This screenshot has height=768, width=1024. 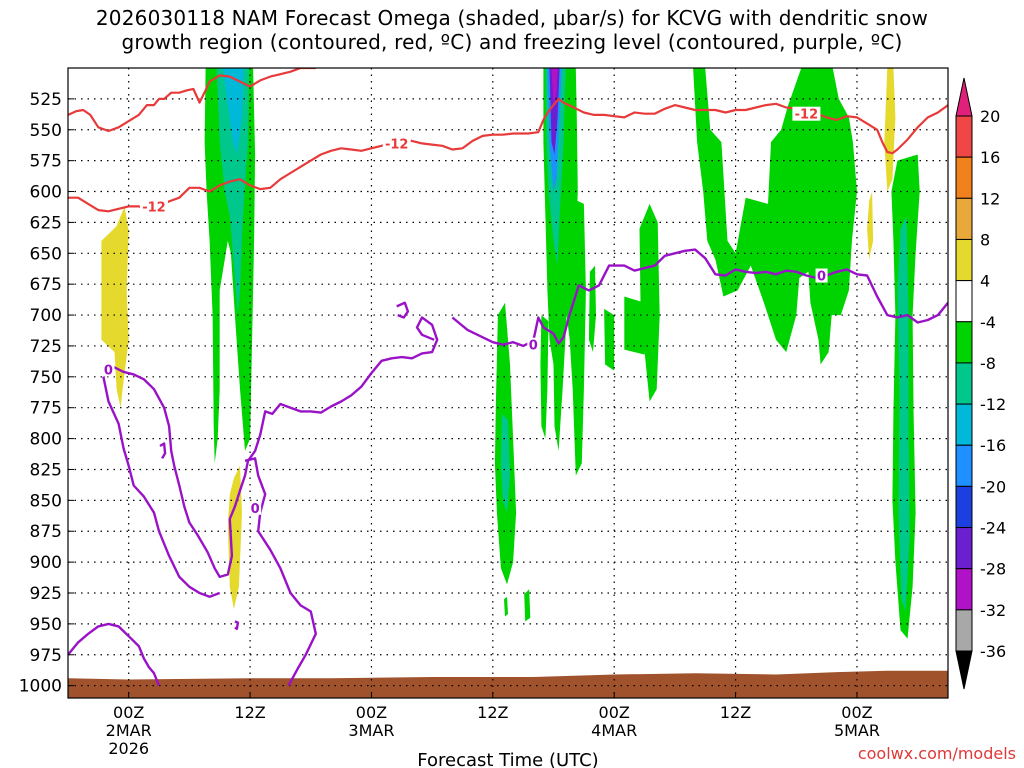 What do you see at coordinates (46, 316) in the screenshot?
I see `y-tick-label-700: 700` at bounding box center [46, 316].